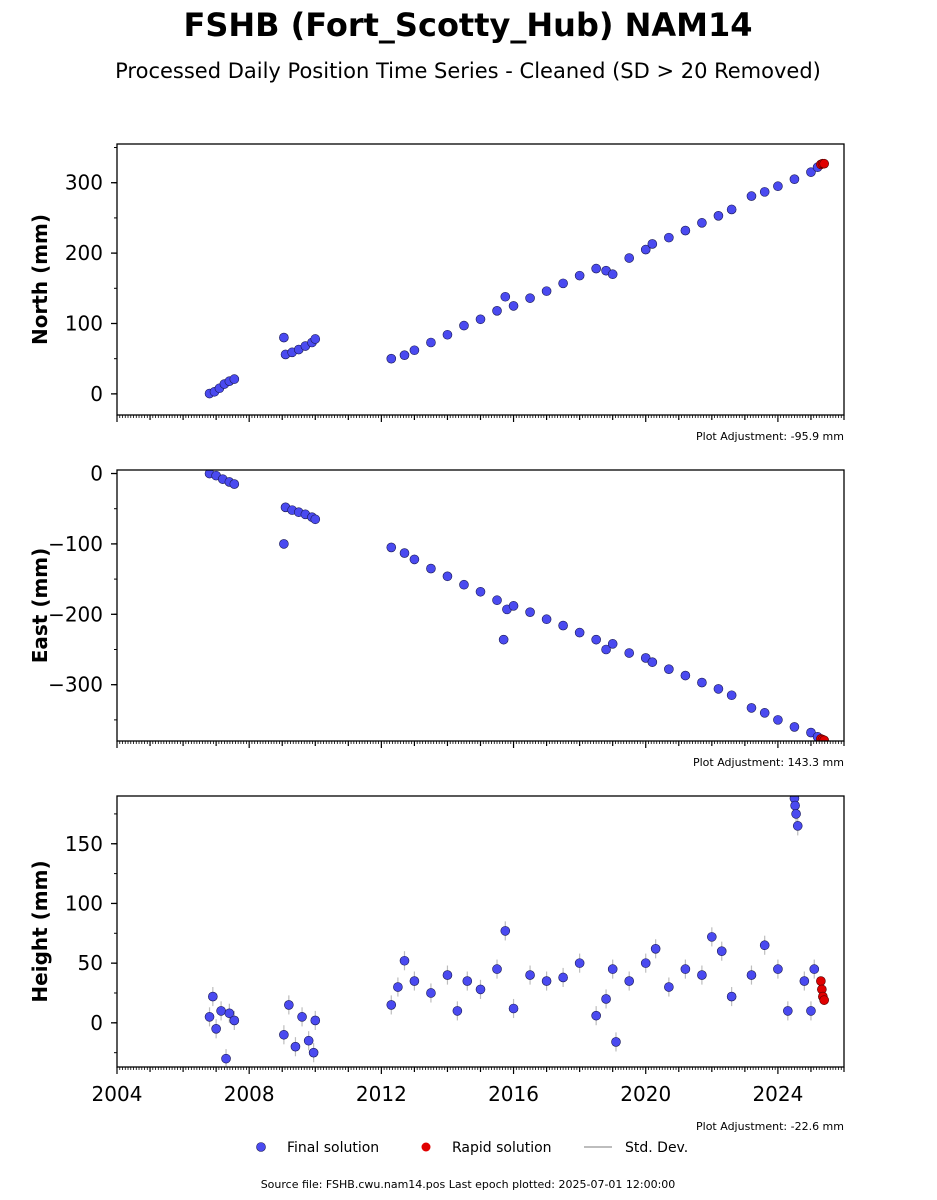  What do you see at coordinates (656, 1148) in the screenshot?
I see `legend-std-label: Std. Dev.` at bounding box center [656, 1148].